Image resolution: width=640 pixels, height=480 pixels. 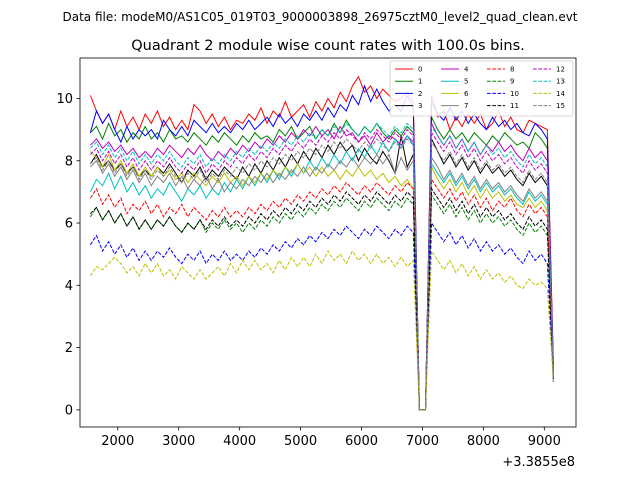 I want to click on legend-label-9: 9, so click(x=512, y=82).